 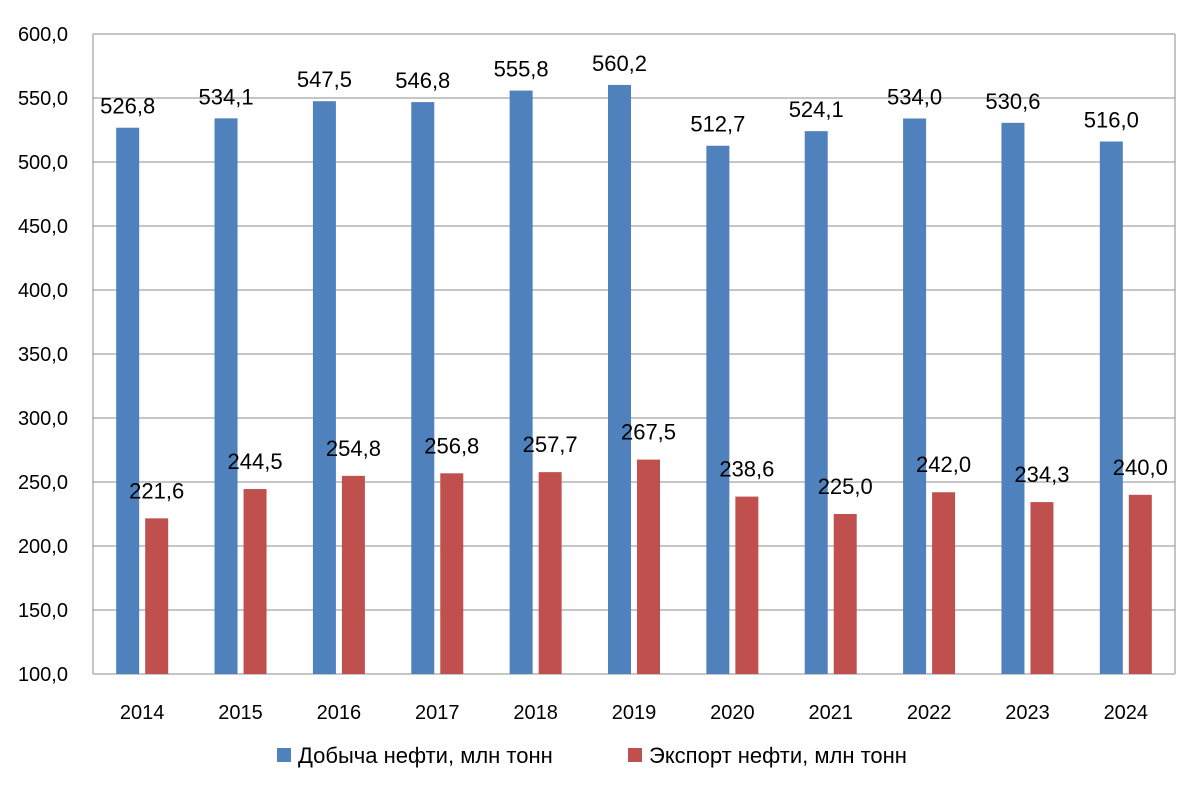 What do you see at coordinates (43, 483) in the screenshot?
I see `y-tick-label: 250,0` at bounding box center [43, 483].